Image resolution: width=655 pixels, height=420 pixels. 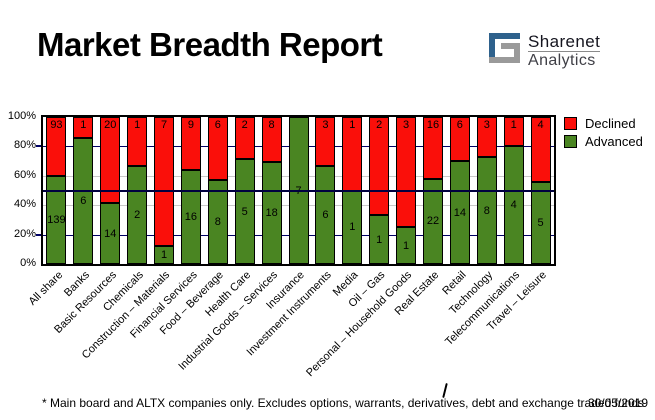 I want to click on declined-count: 4, so click(x=540, y=125).